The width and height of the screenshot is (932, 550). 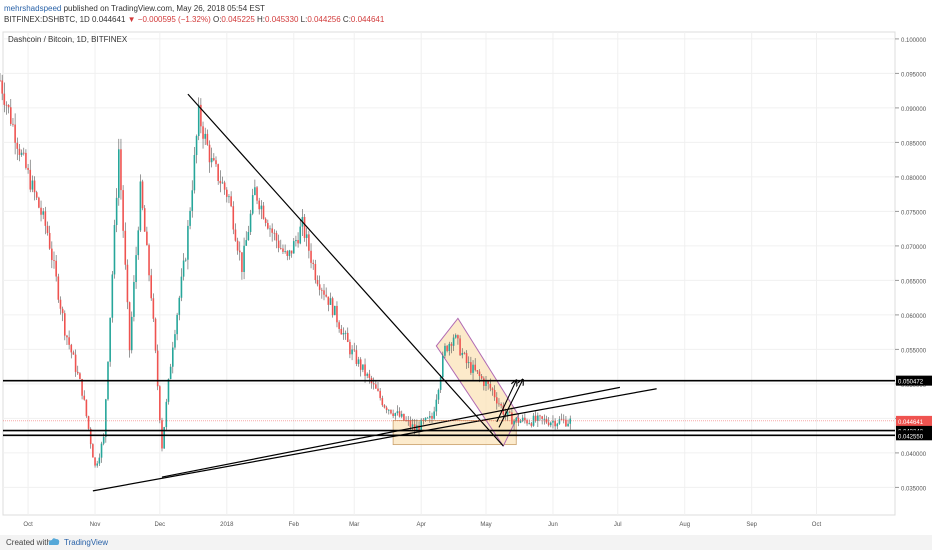 What do you see at coordinates (217, 19) in the screenshot?
I see `open-label: O:` at bounding box center [217, 19].